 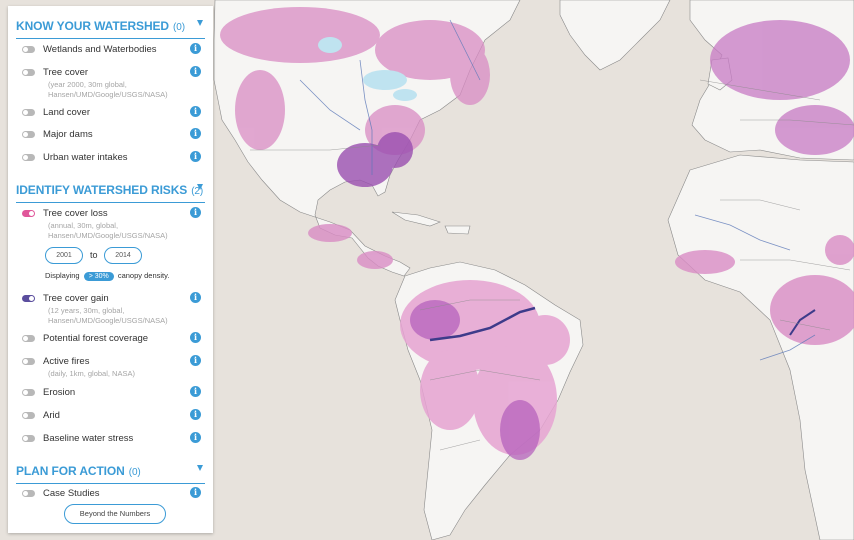 I want to click on forest-overlay-africa, so click(x=764, y=290).